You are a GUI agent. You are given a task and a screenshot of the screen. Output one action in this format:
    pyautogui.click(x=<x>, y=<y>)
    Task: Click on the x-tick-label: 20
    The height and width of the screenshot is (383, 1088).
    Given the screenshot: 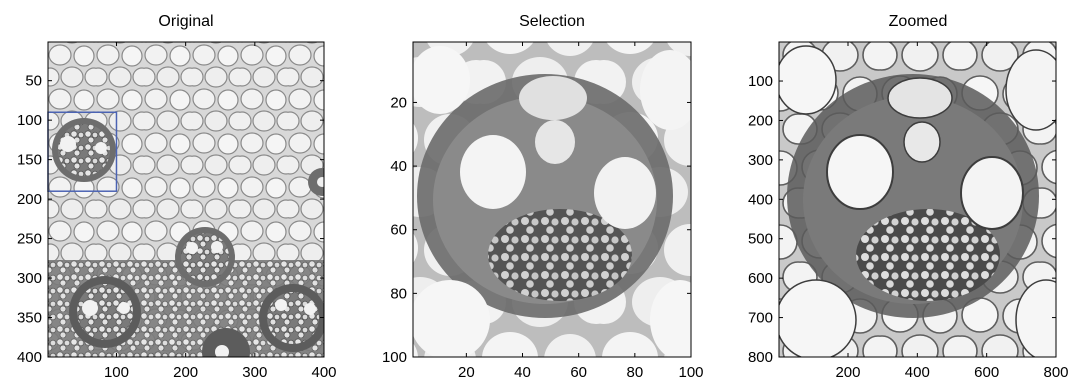 What is the action you would take?
    pyautogui.click(x=466, y=372)
    